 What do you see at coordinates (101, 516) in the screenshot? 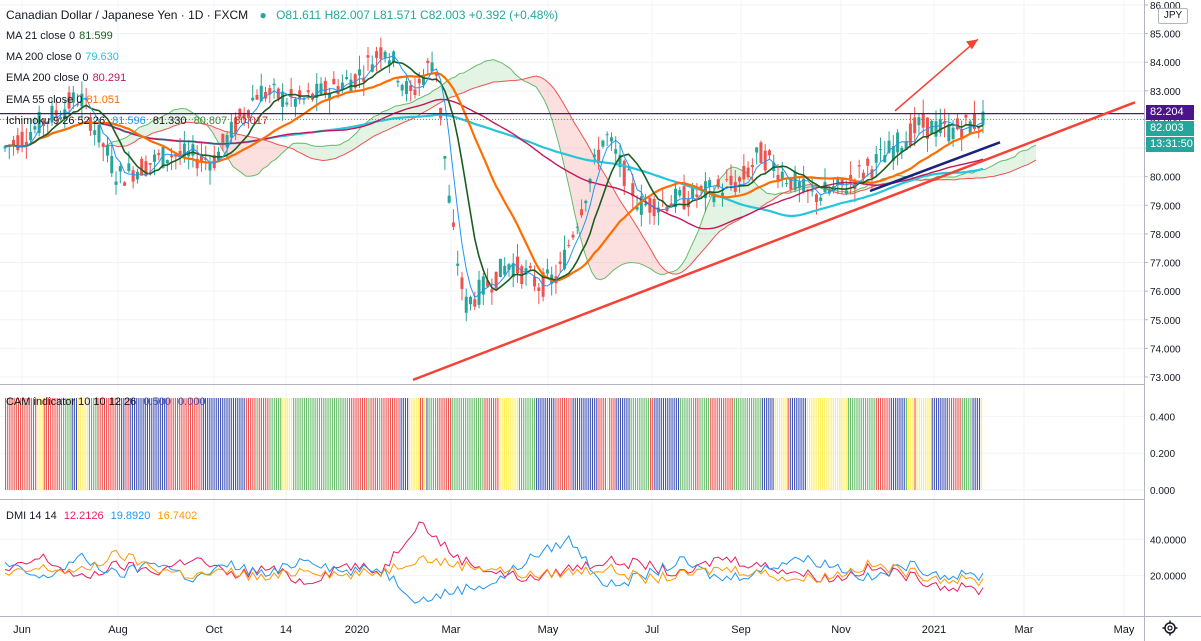
I see `legend-dmi: DMI 14 14 12.2126 19.8920 16.7402` at bounding box center [101, 516].